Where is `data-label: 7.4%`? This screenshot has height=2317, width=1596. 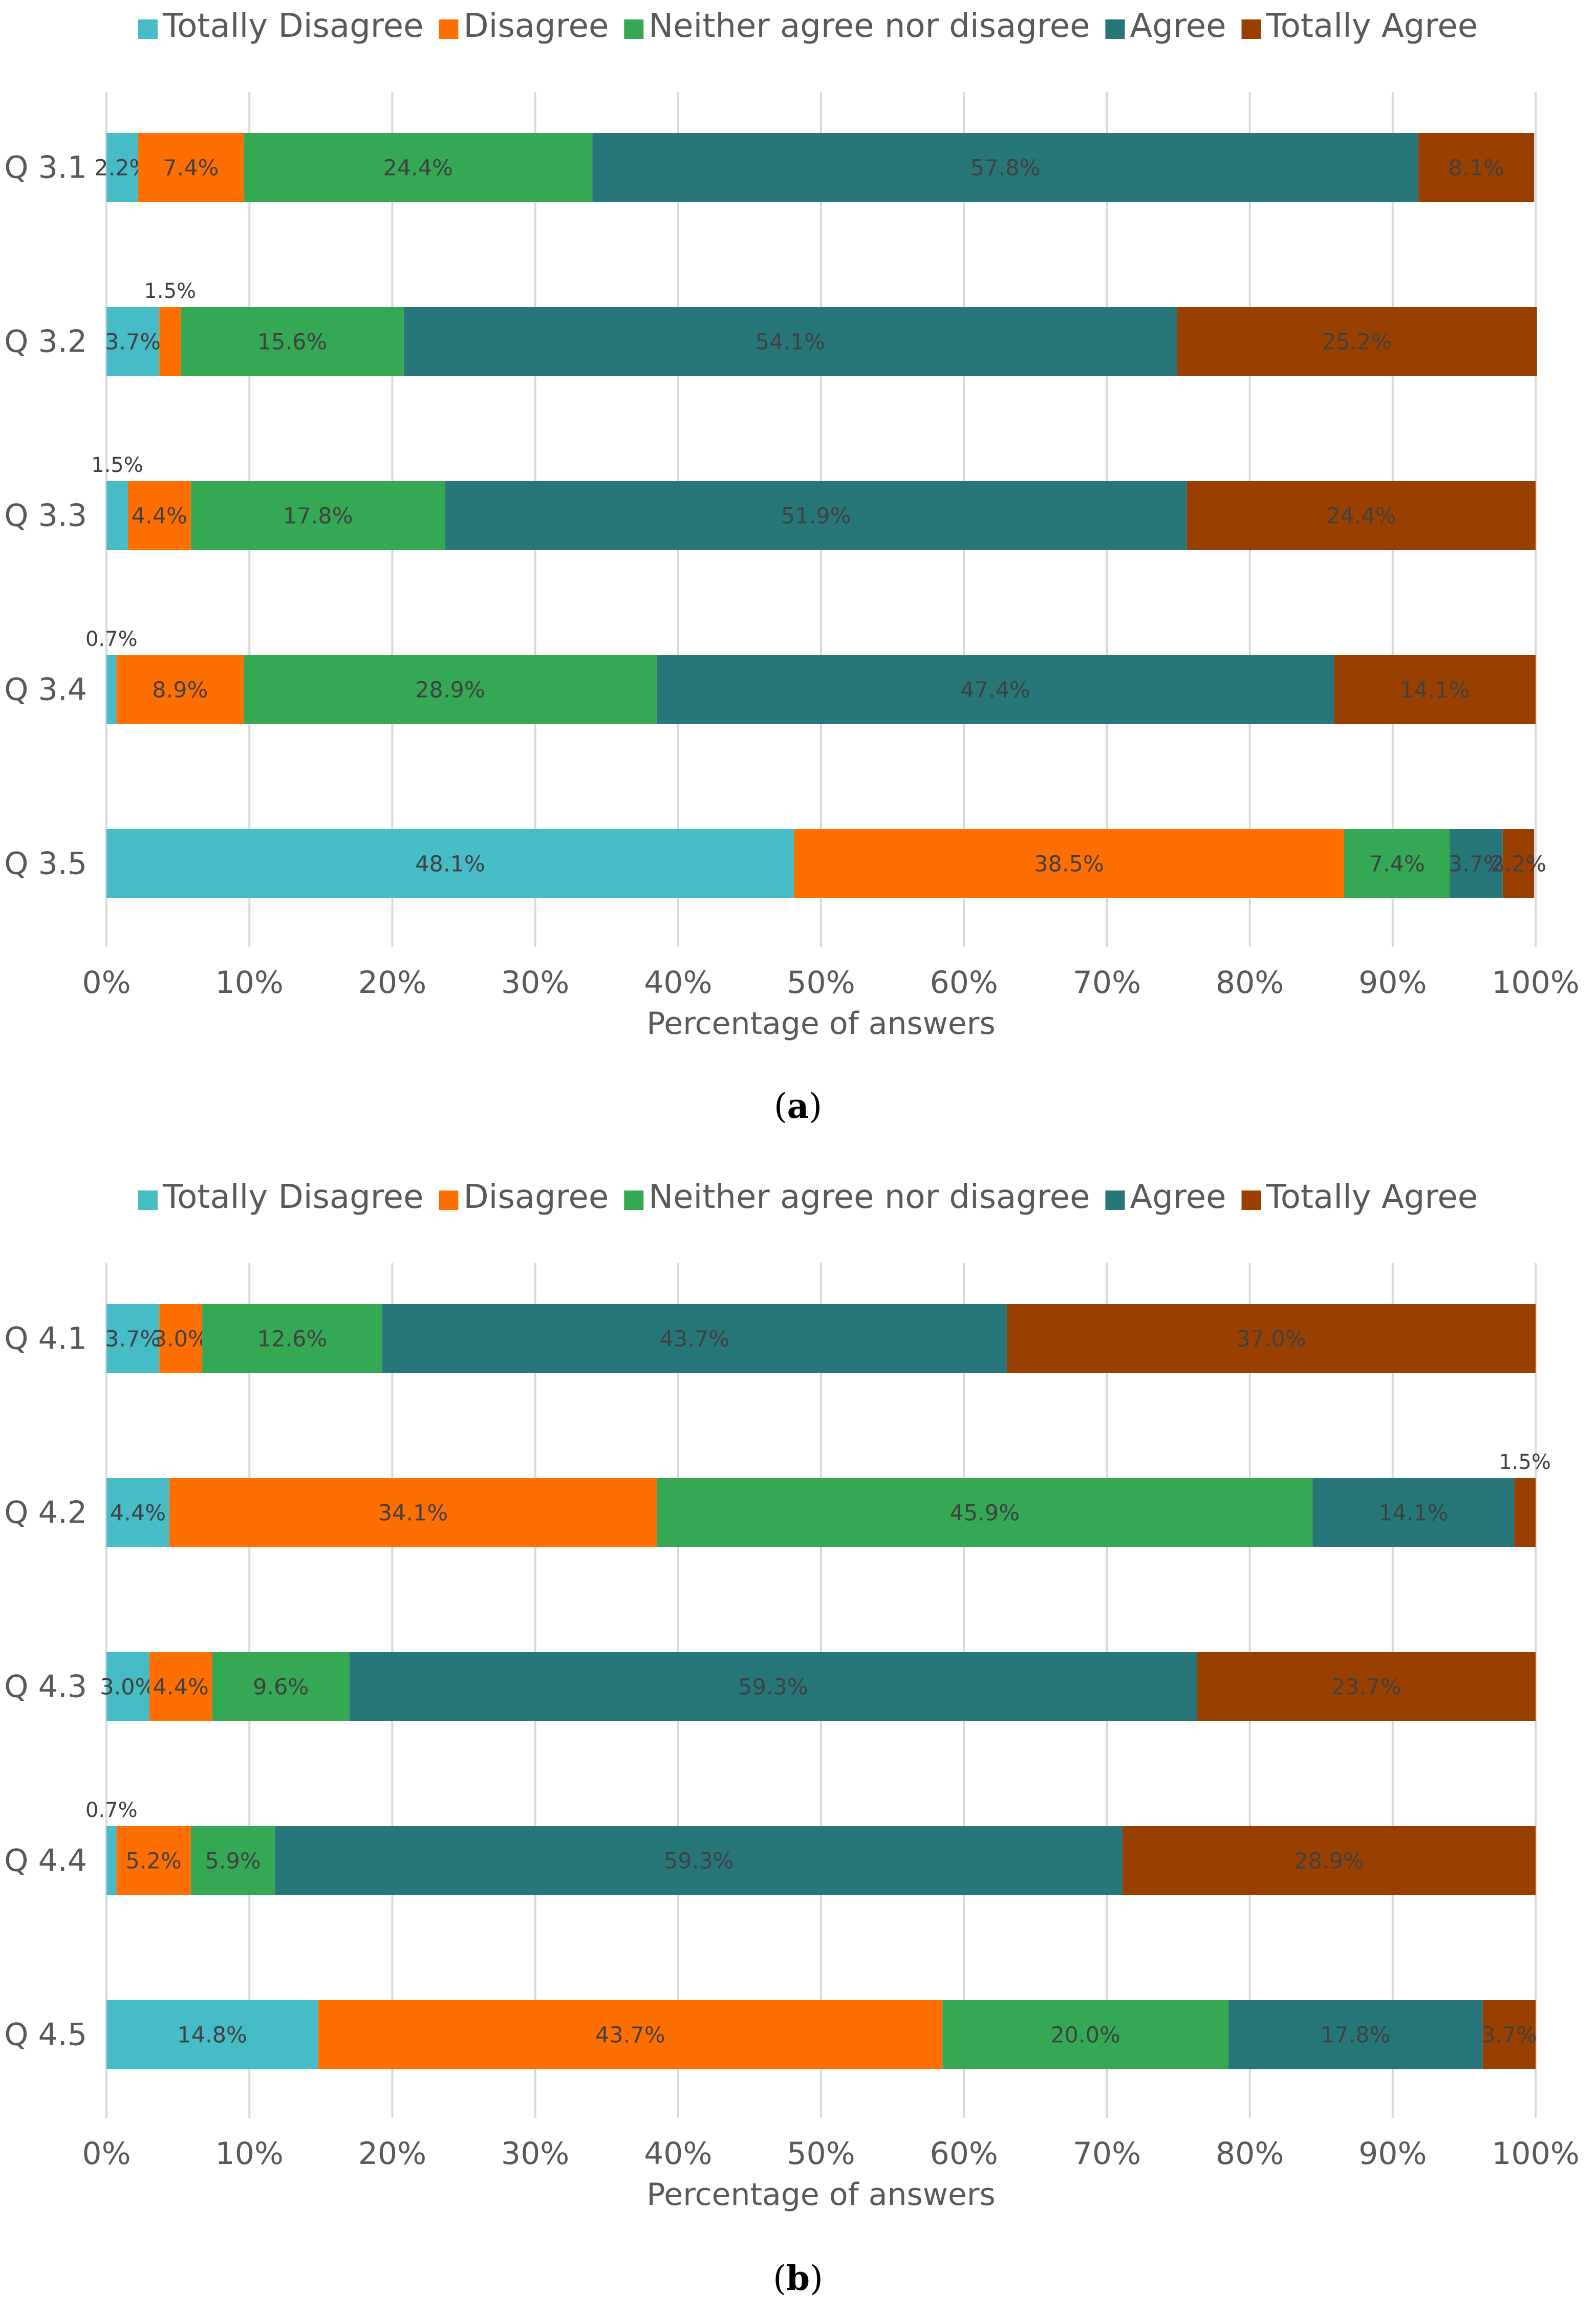
data-label: 7.4% is located at coordinates (191, 168).